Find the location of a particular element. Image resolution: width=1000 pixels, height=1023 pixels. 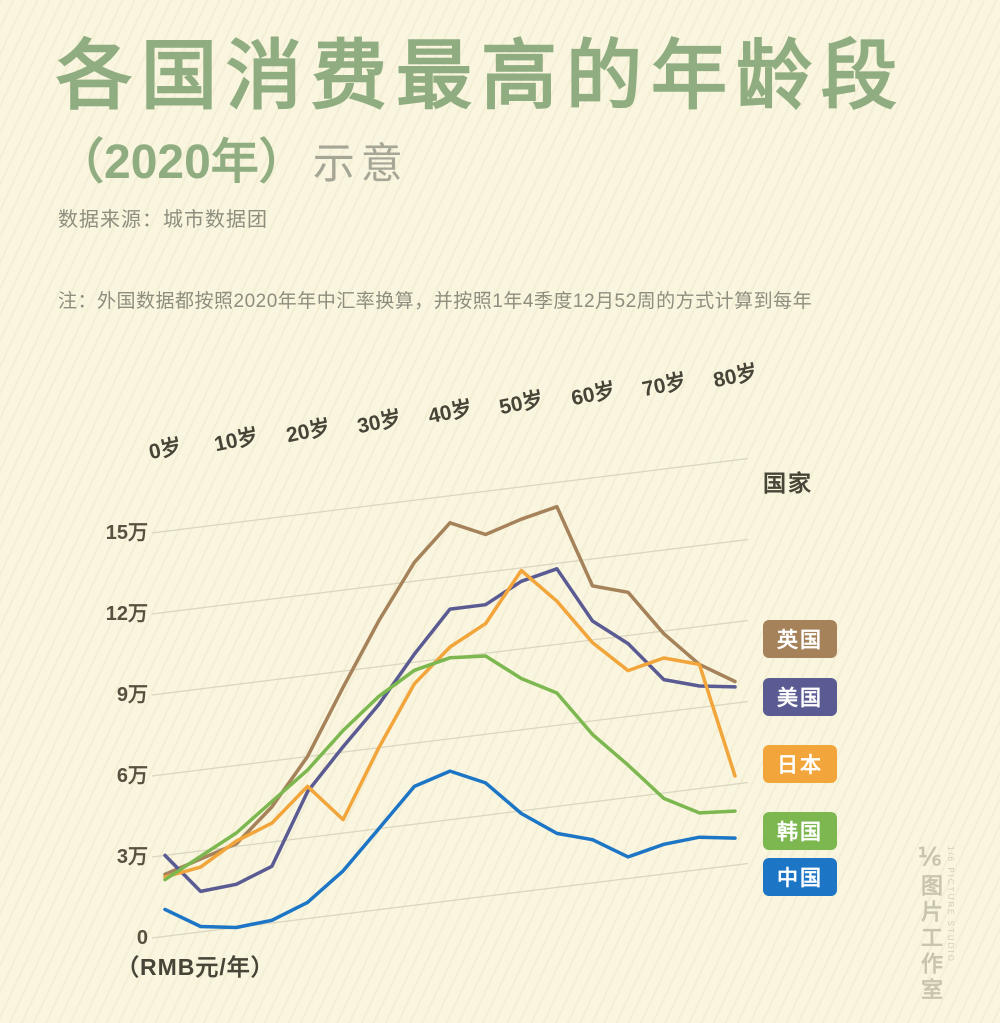

page-title: 各国消费最高的年龄段 is located at coordinates (481, 76).